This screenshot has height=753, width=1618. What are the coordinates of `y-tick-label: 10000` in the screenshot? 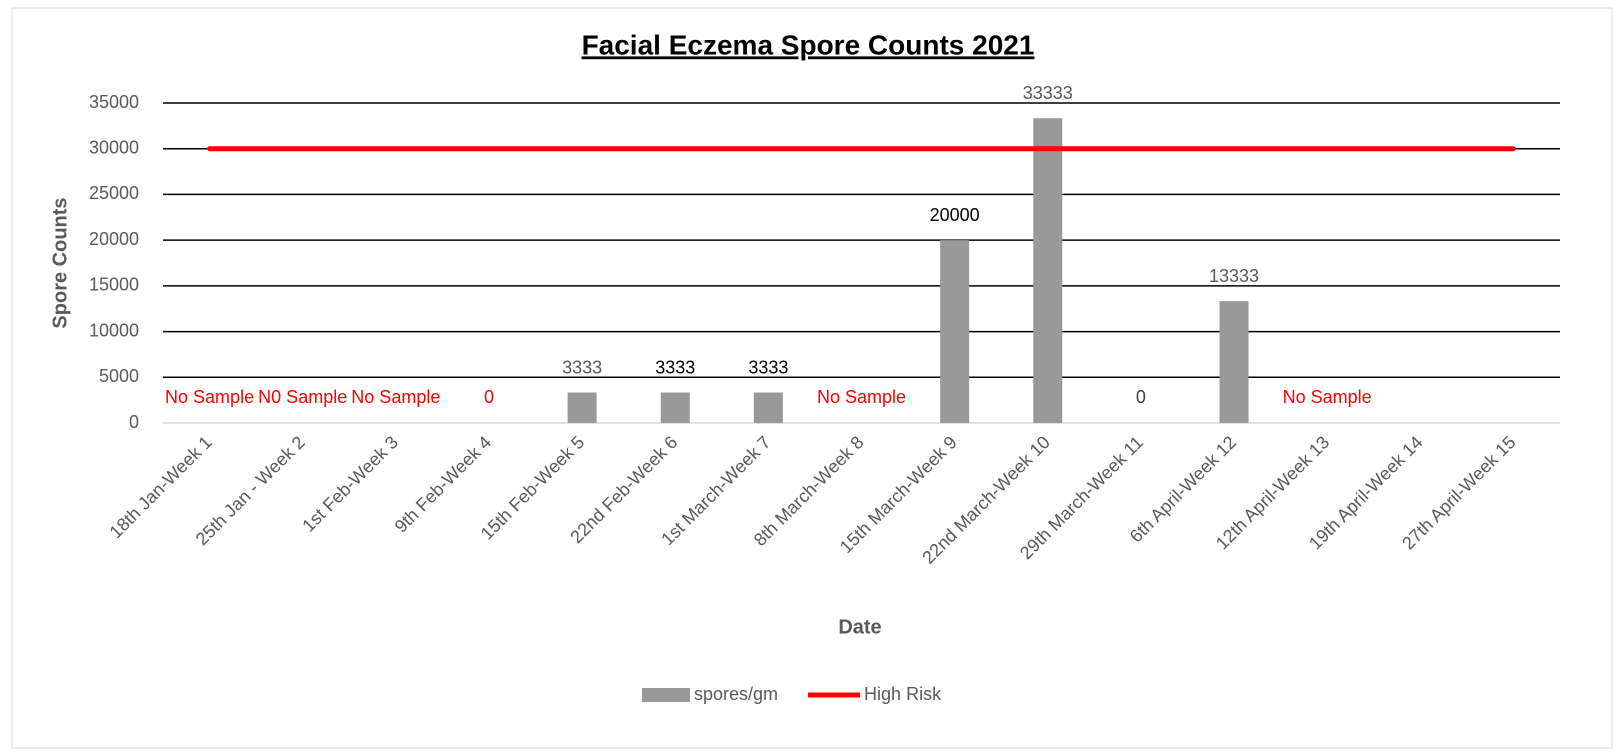 It's located at (114, 330).